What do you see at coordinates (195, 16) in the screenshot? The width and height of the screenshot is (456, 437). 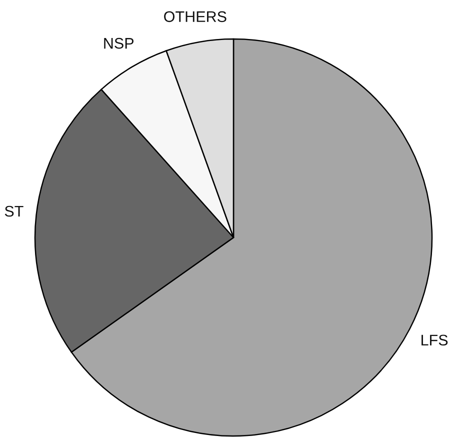 I see `slice-label: OTHERS` at bounding box center [195, 16].